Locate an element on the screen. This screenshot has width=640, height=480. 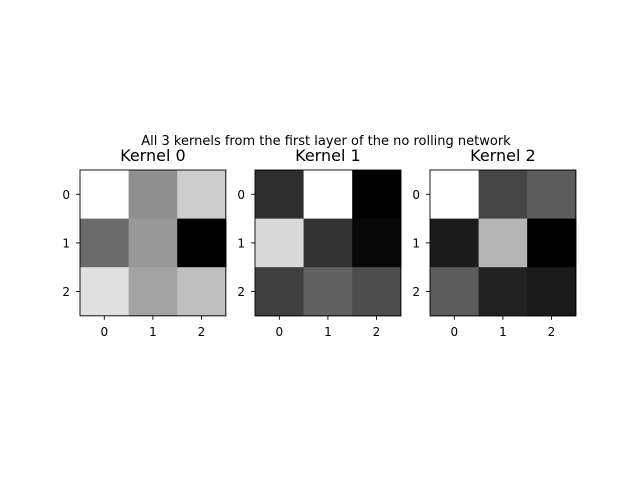
panel-title: Kernel 0 is located at coordinates (153, 155).